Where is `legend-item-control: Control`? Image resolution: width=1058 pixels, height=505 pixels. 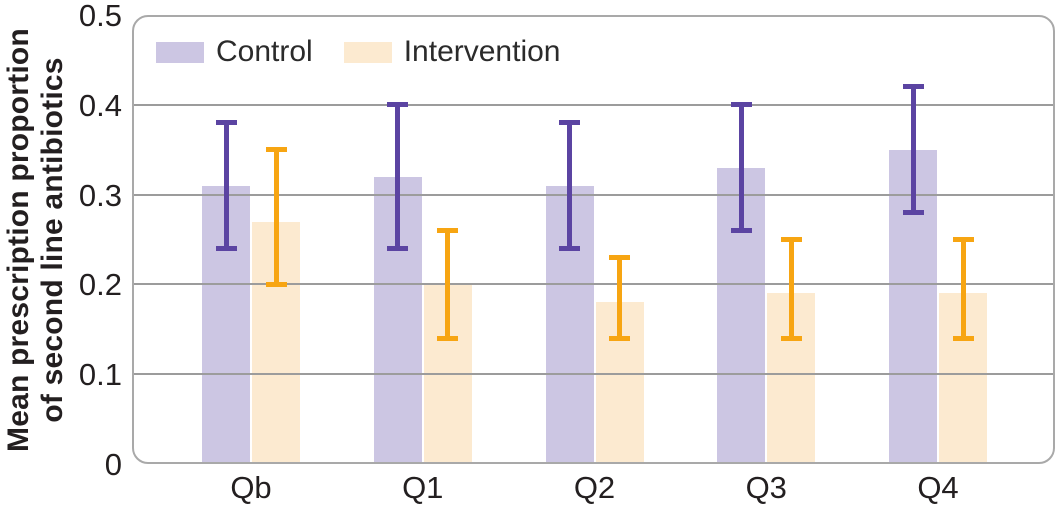
legend-item-control: Control is located at coordinates (234, 52).